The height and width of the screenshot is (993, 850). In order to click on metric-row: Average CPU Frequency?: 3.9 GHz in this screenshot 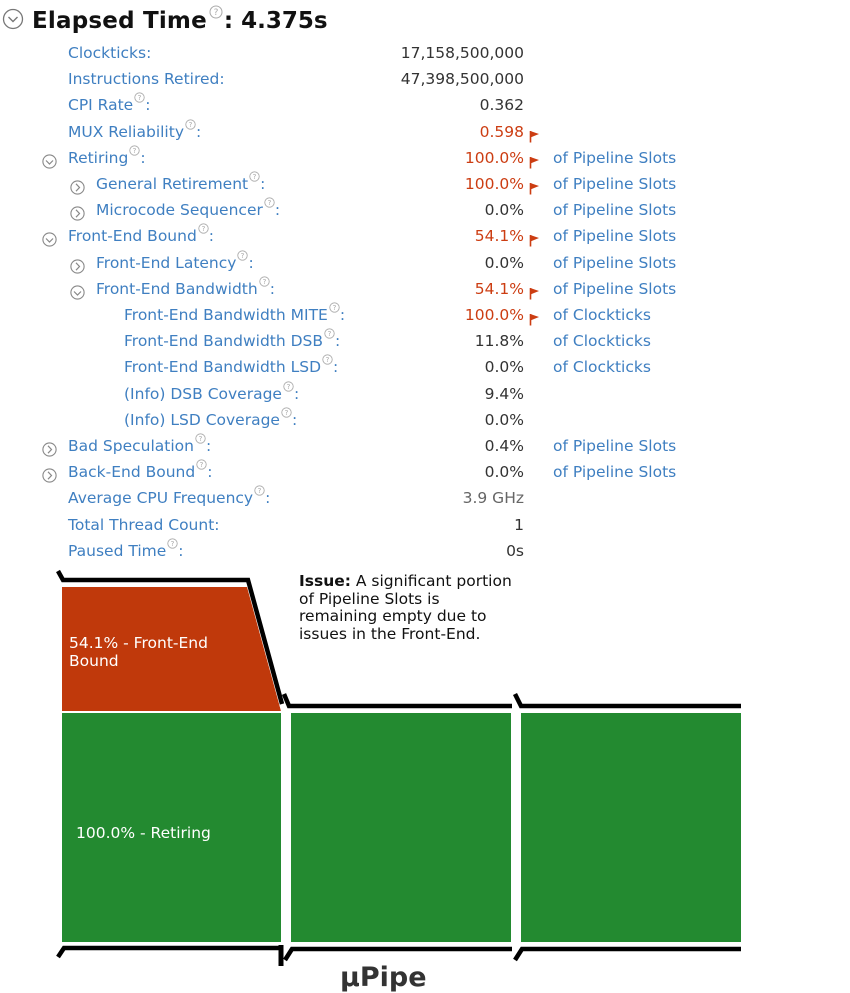, I will do `click(425, 498)`.